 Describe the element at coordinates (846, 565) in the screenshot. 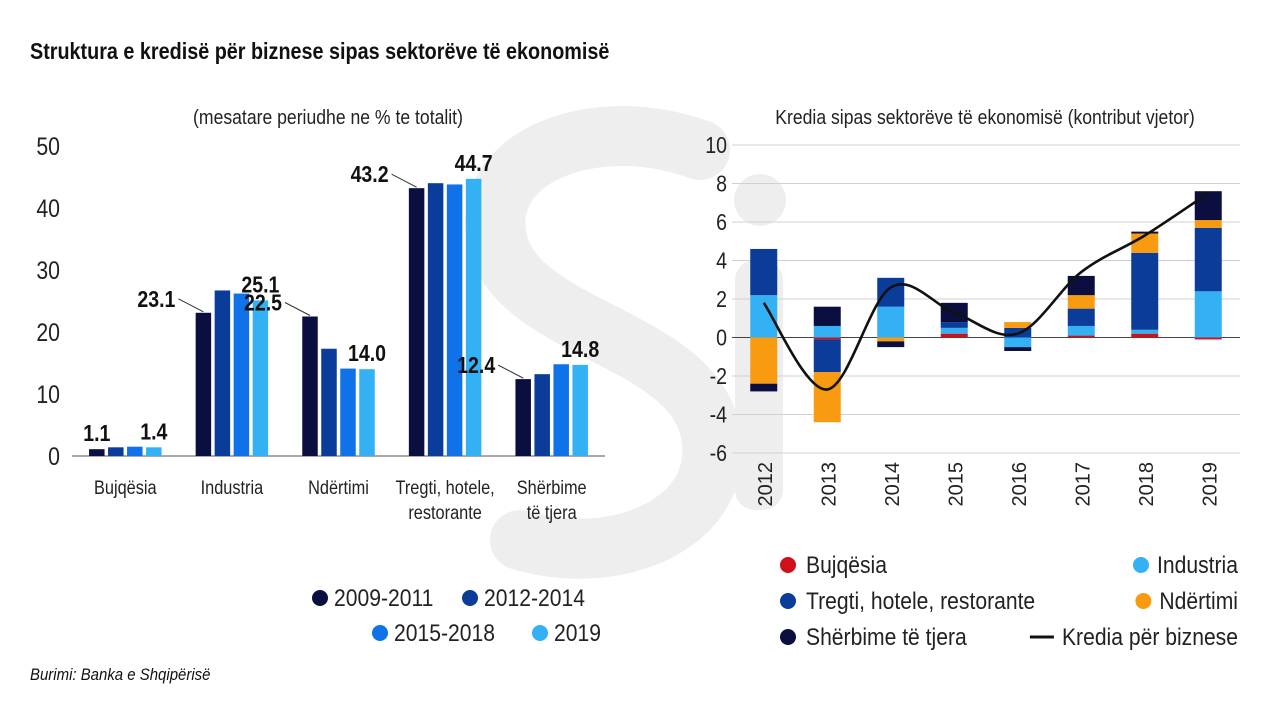

I see `legend-label: Bujqësia` at that location.